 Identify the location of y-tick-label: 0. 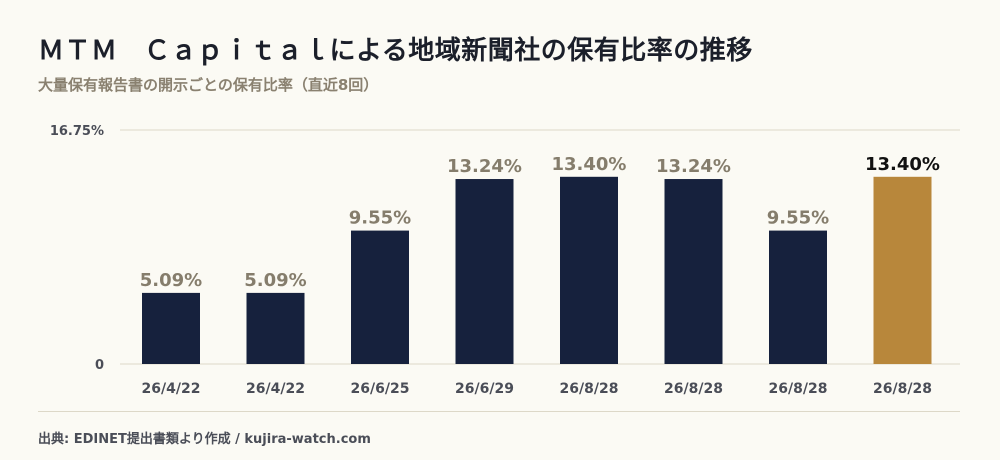
(99, 365).